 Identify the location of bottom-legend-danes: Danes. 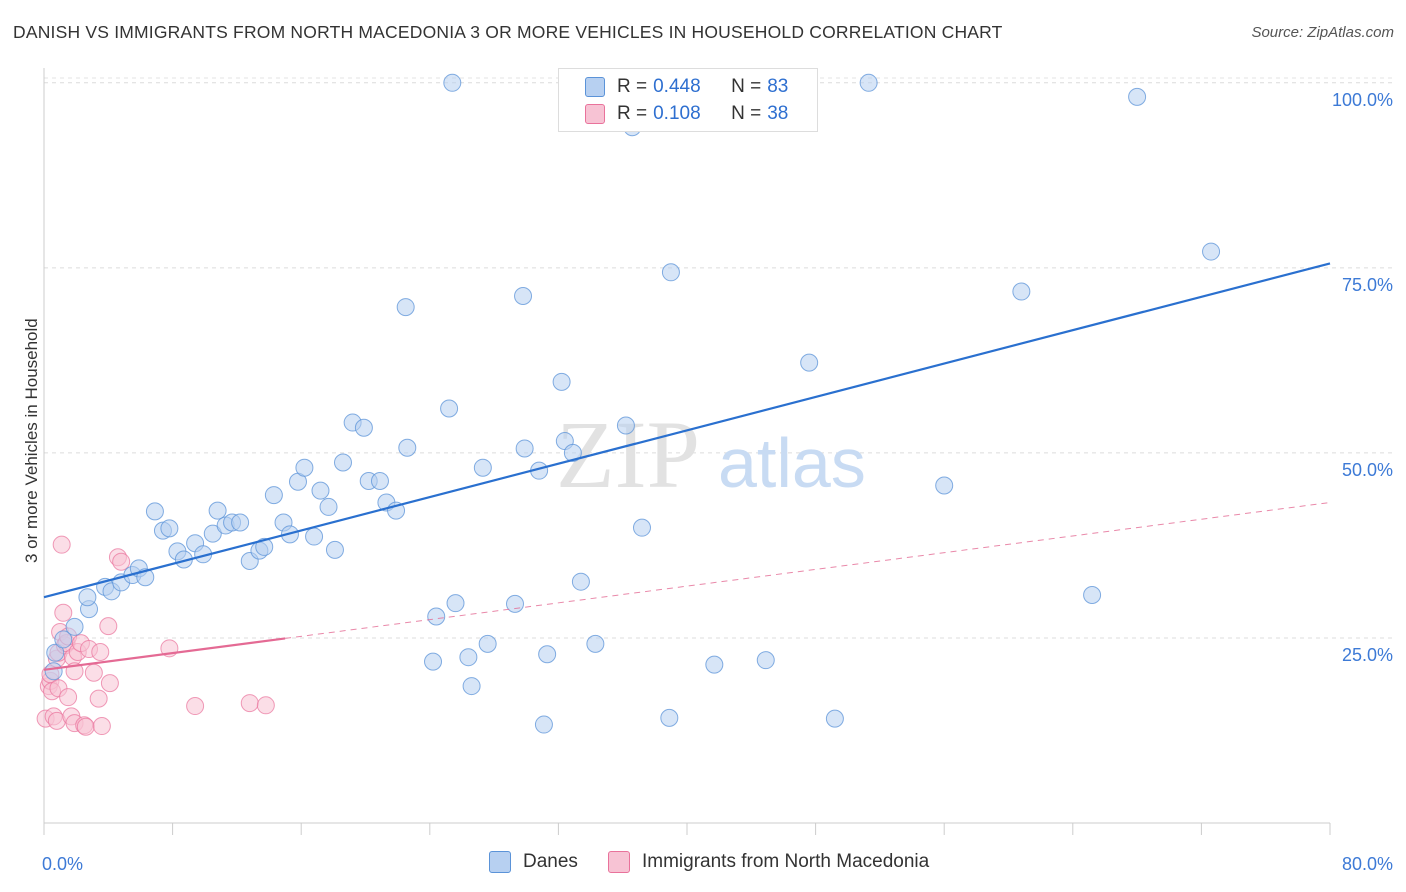
(533, 862).